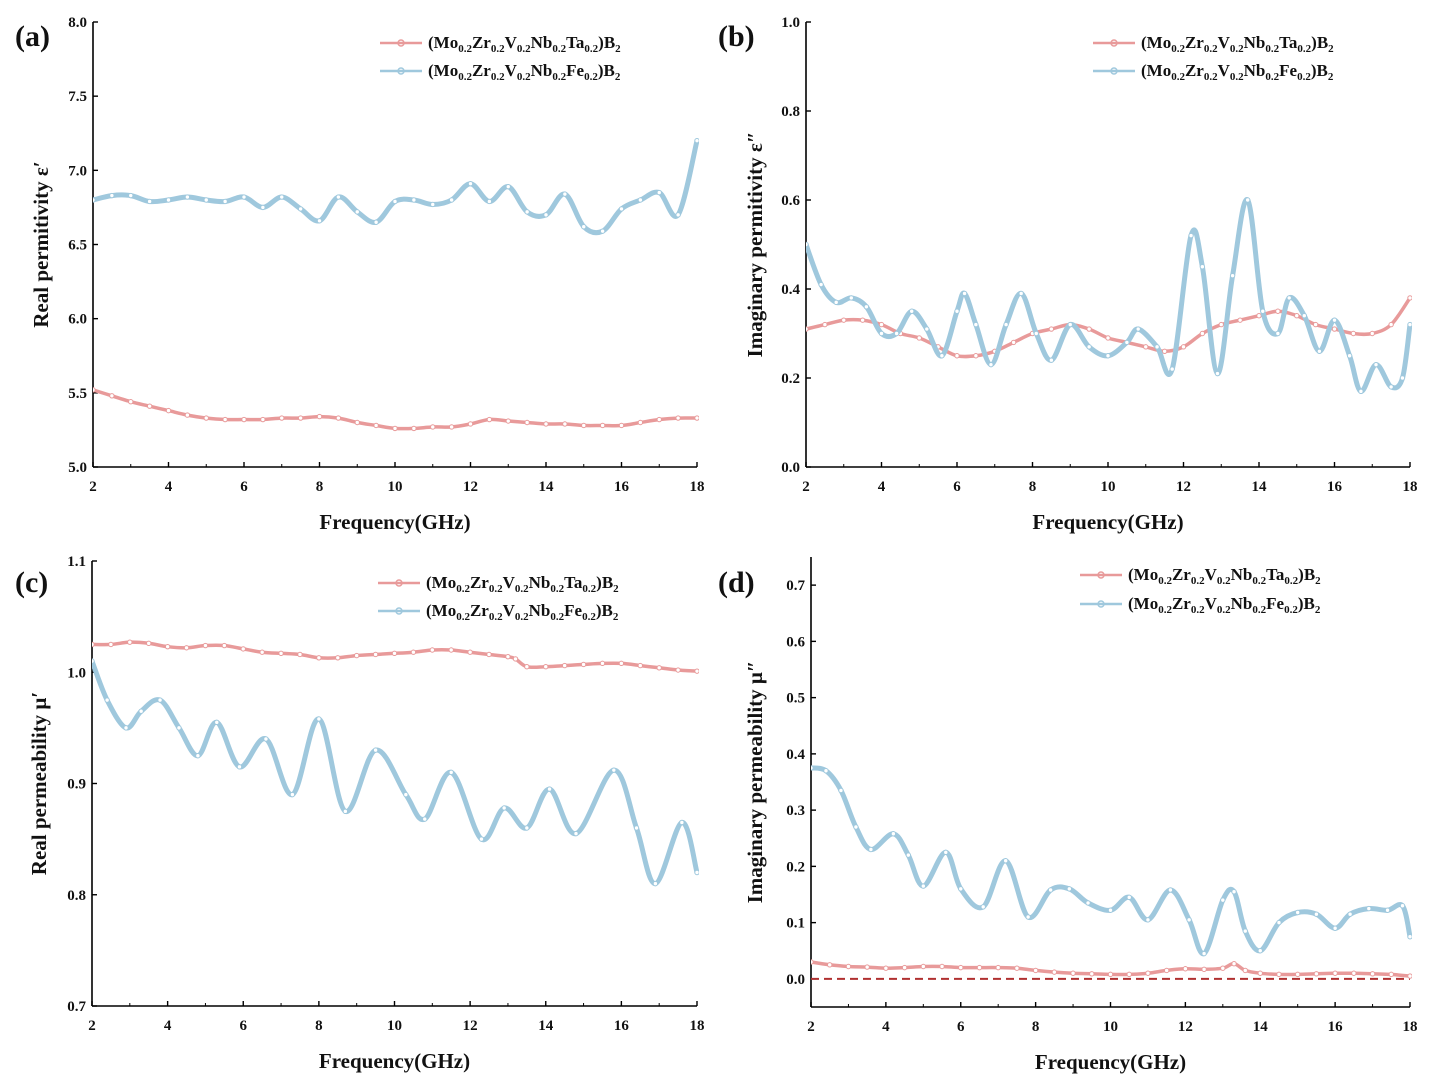 This screenshot has width=1432, height=1088. I want to click on panel-a-x-tick-label: 14, so click(547, 487).